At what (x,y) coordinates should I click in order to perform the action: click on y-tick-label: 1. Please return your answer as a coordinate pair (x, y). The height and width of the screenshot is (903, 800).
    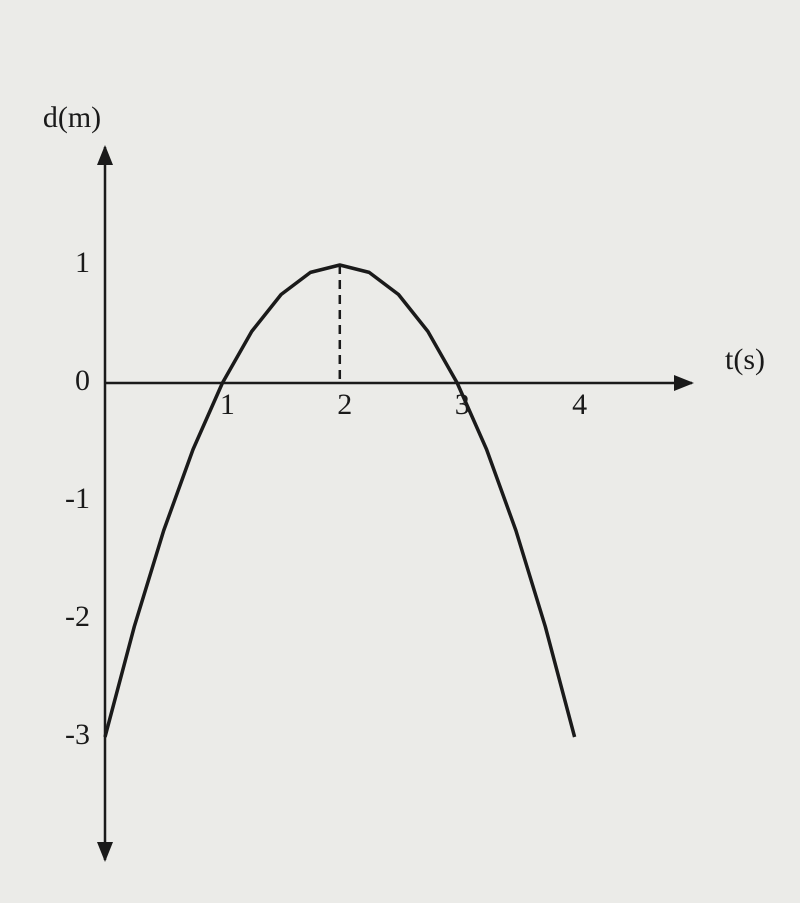
    Looking at the image, I should click on (82, 262).